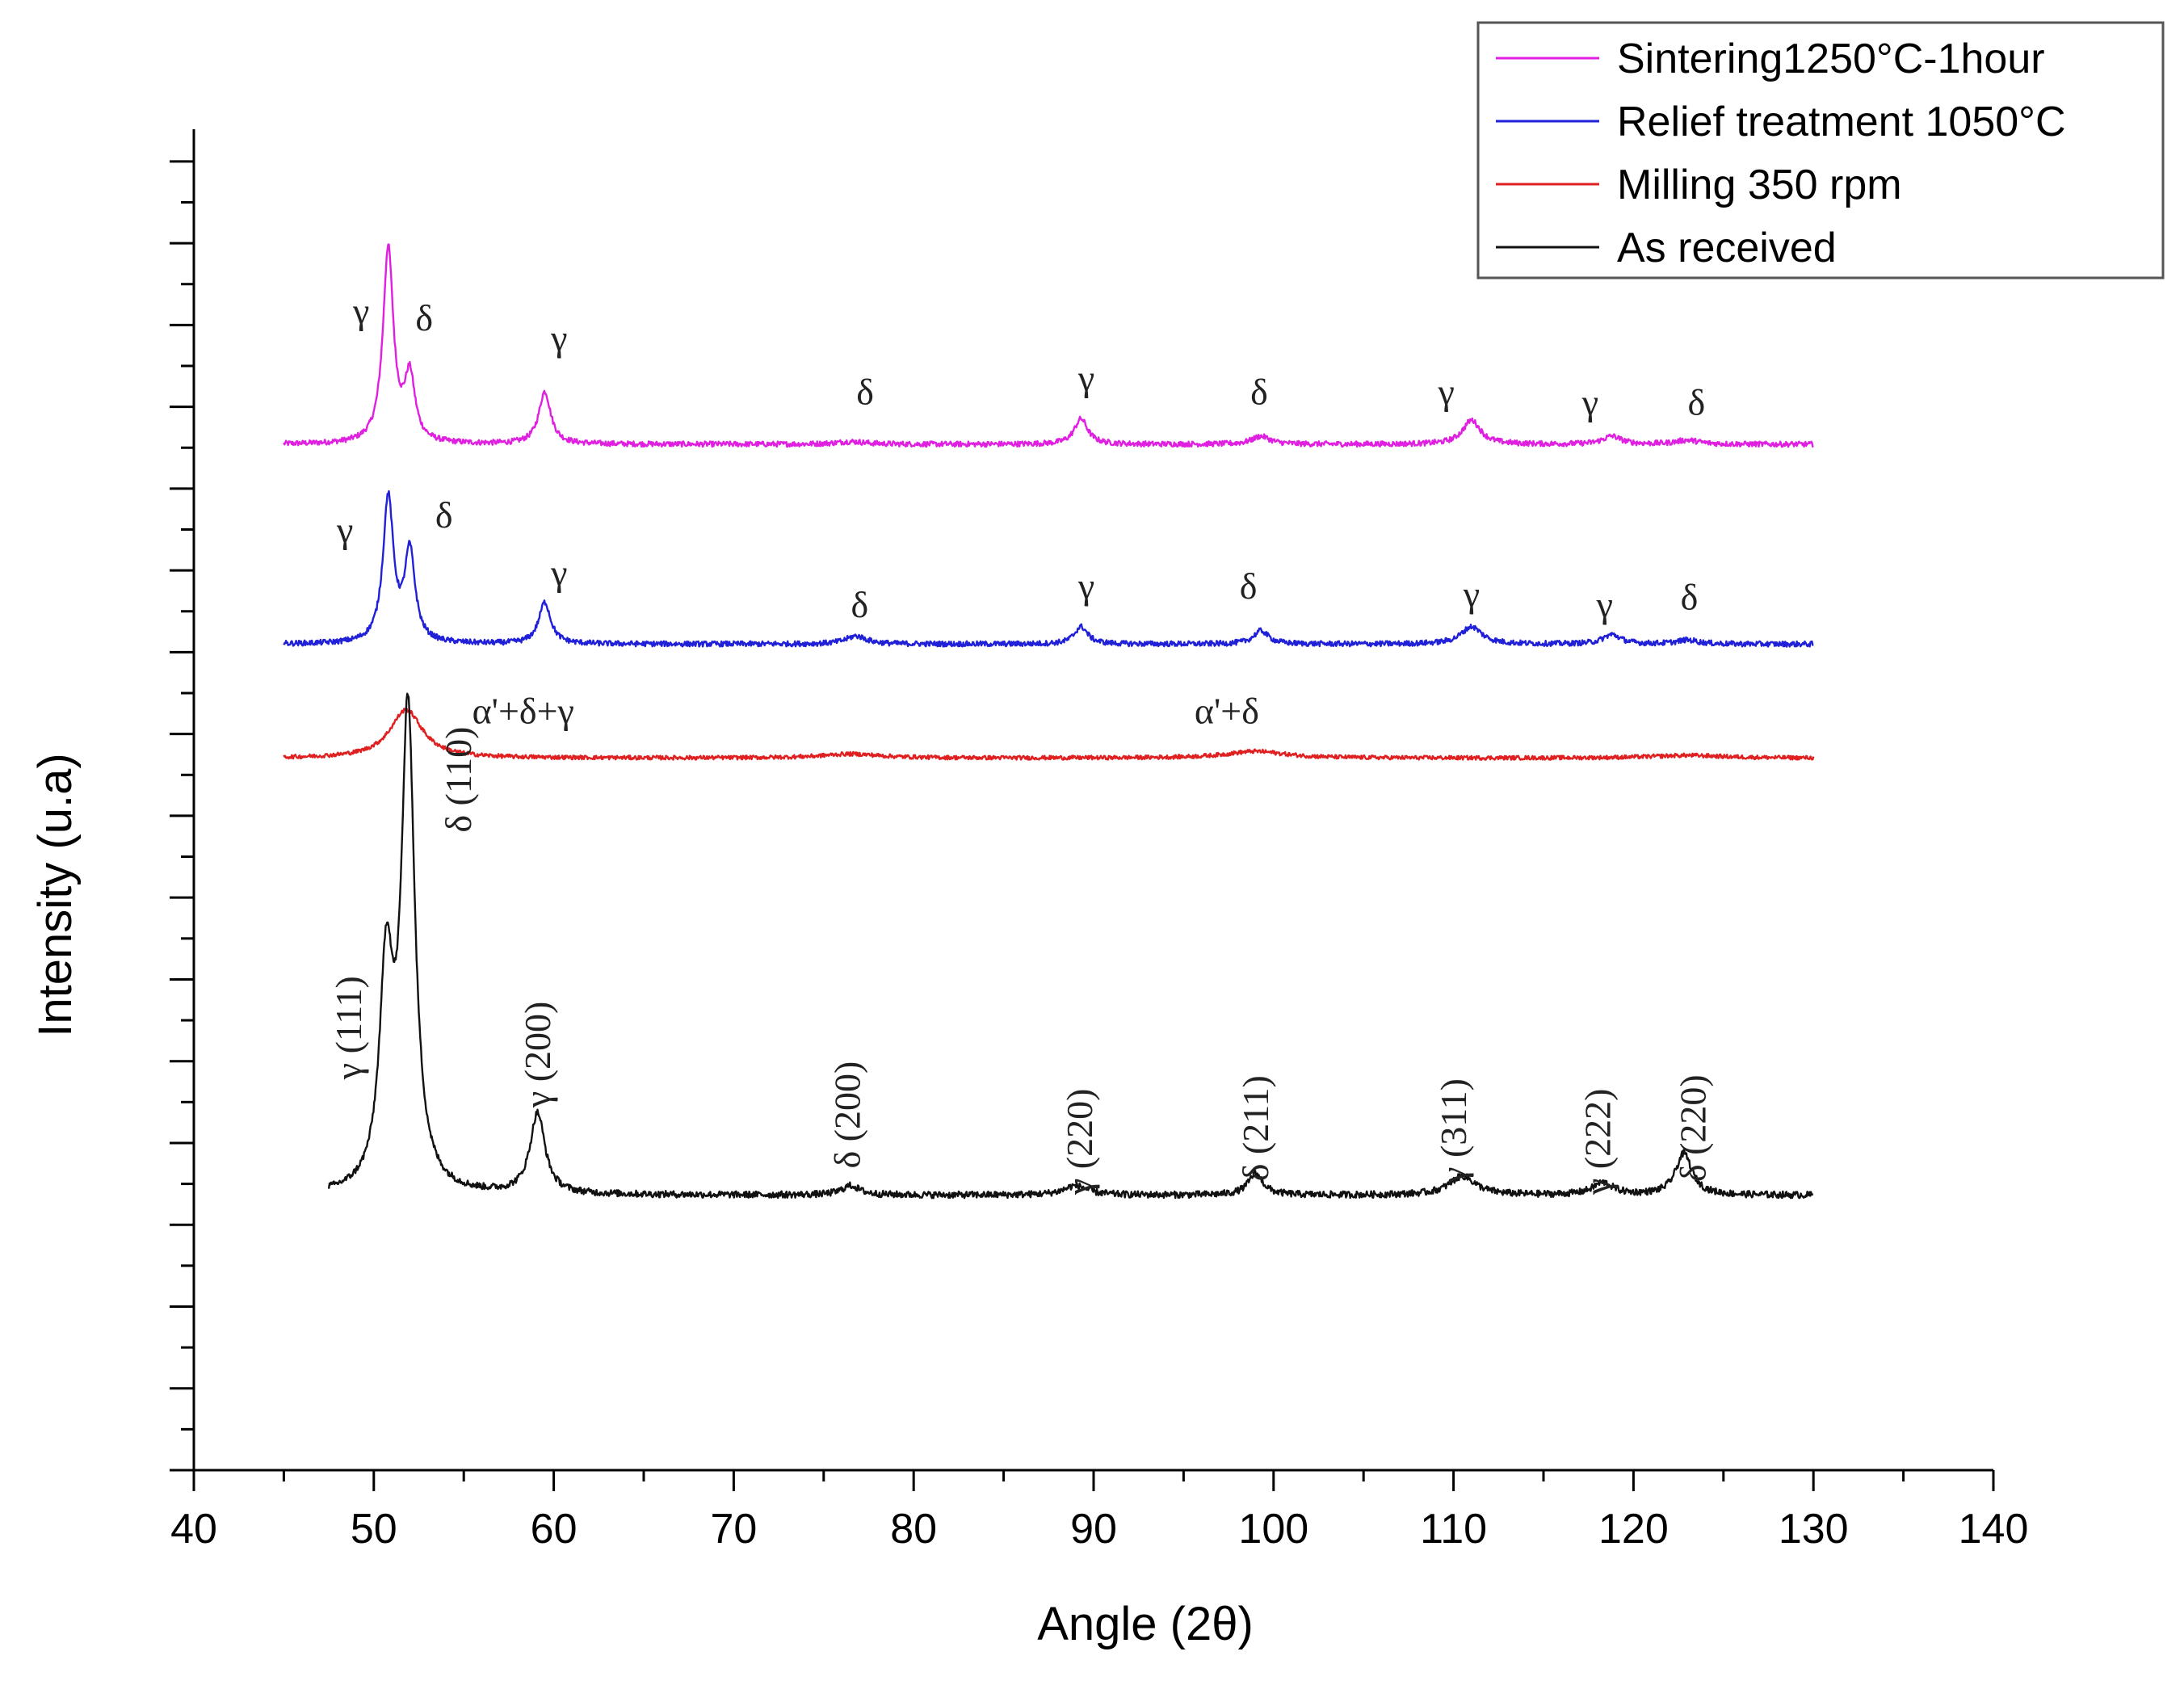 This screenshot has width=2184, height=1681. Describe the element at coordinates (374, 1529) in the screenshot. I see `x-tick-label: 50` at that location.